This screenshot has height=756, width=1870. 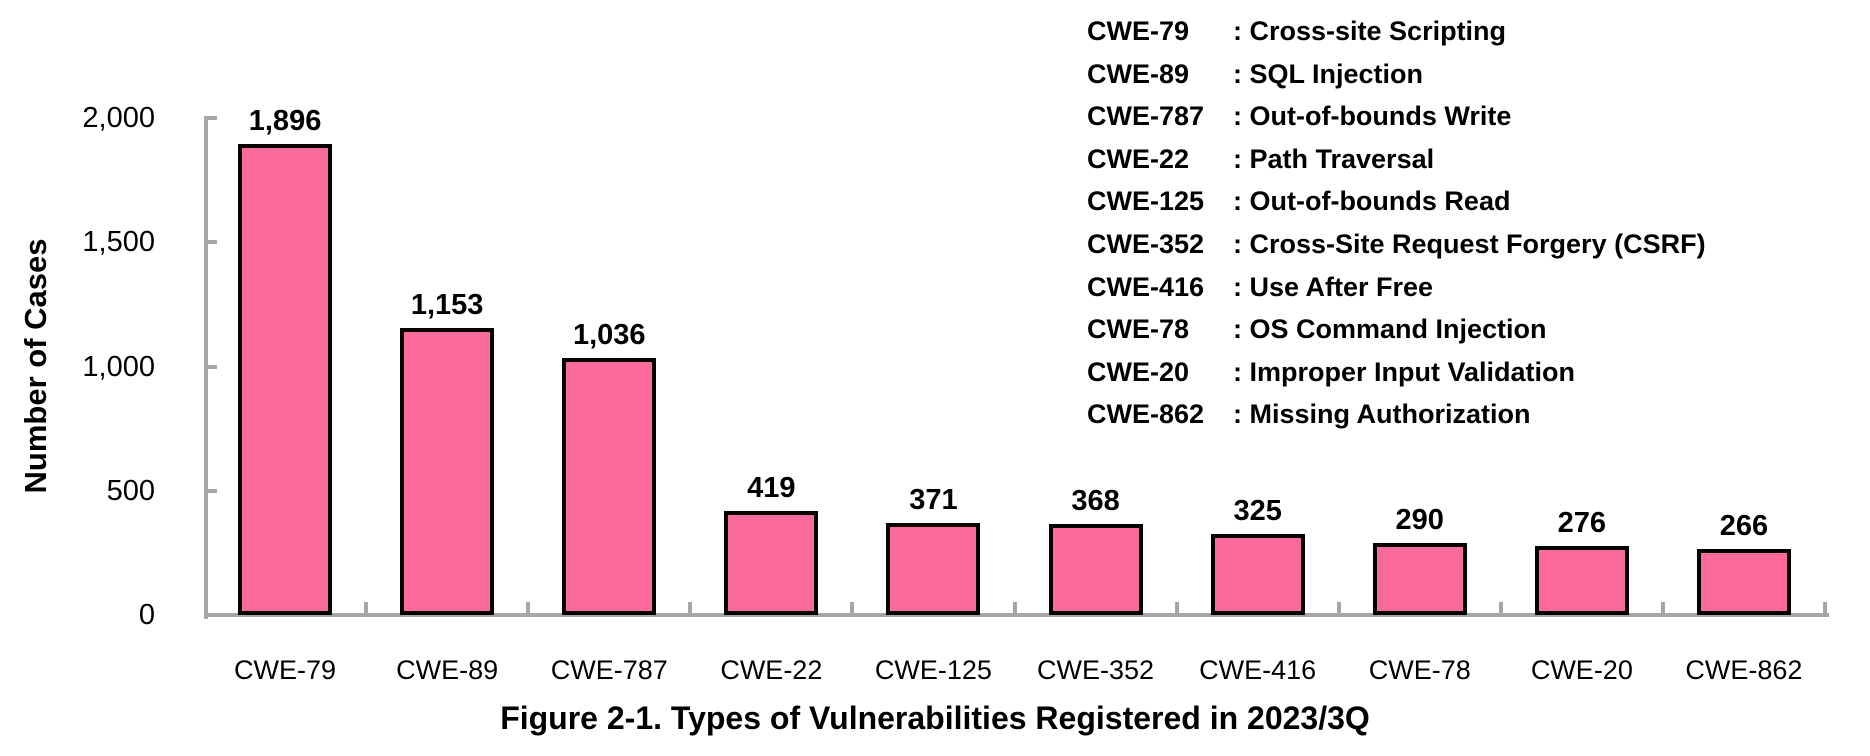 What do you see at coordinates (1258, 670) in the screenshot?
I see `x-category-label: CWE-416` at bounding box center [1258, 670].